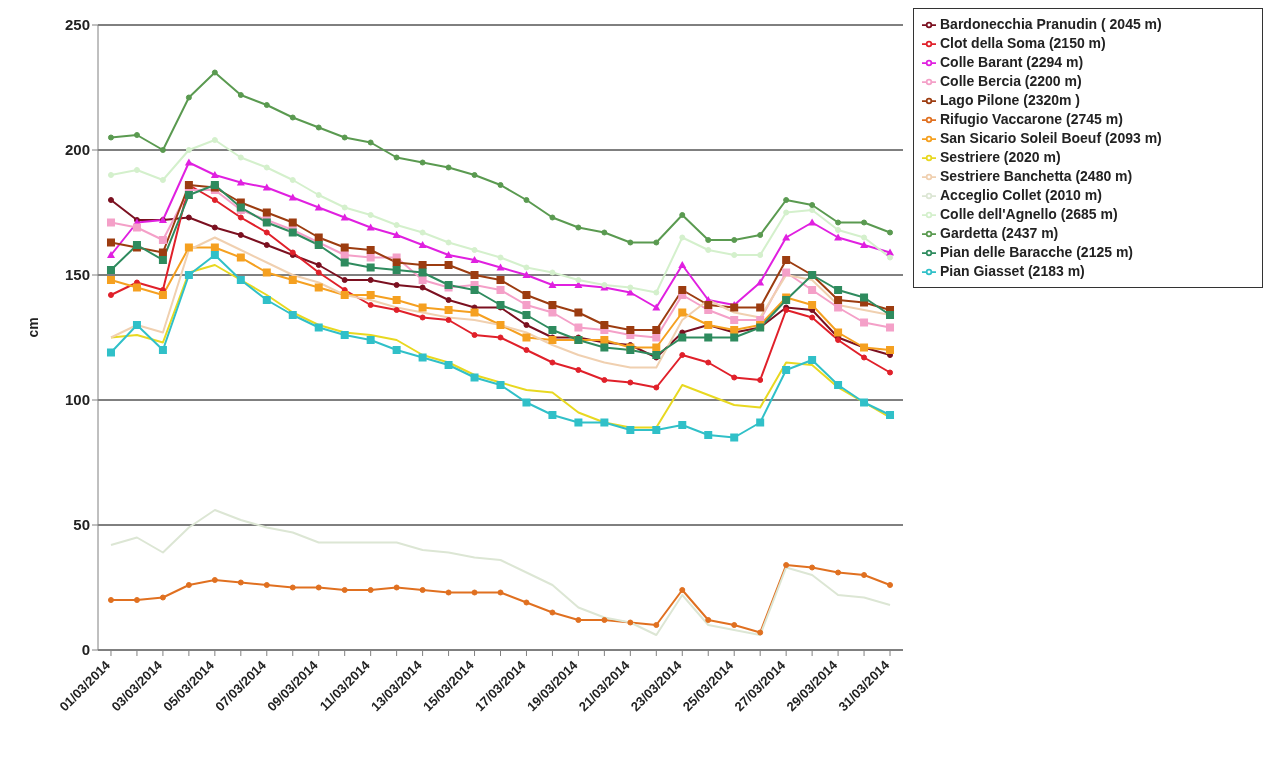 The image size is (1271, 767). I want to click on legend-label: San Sicario Soleil Boeuf (2093 m), so click(1051, 138).